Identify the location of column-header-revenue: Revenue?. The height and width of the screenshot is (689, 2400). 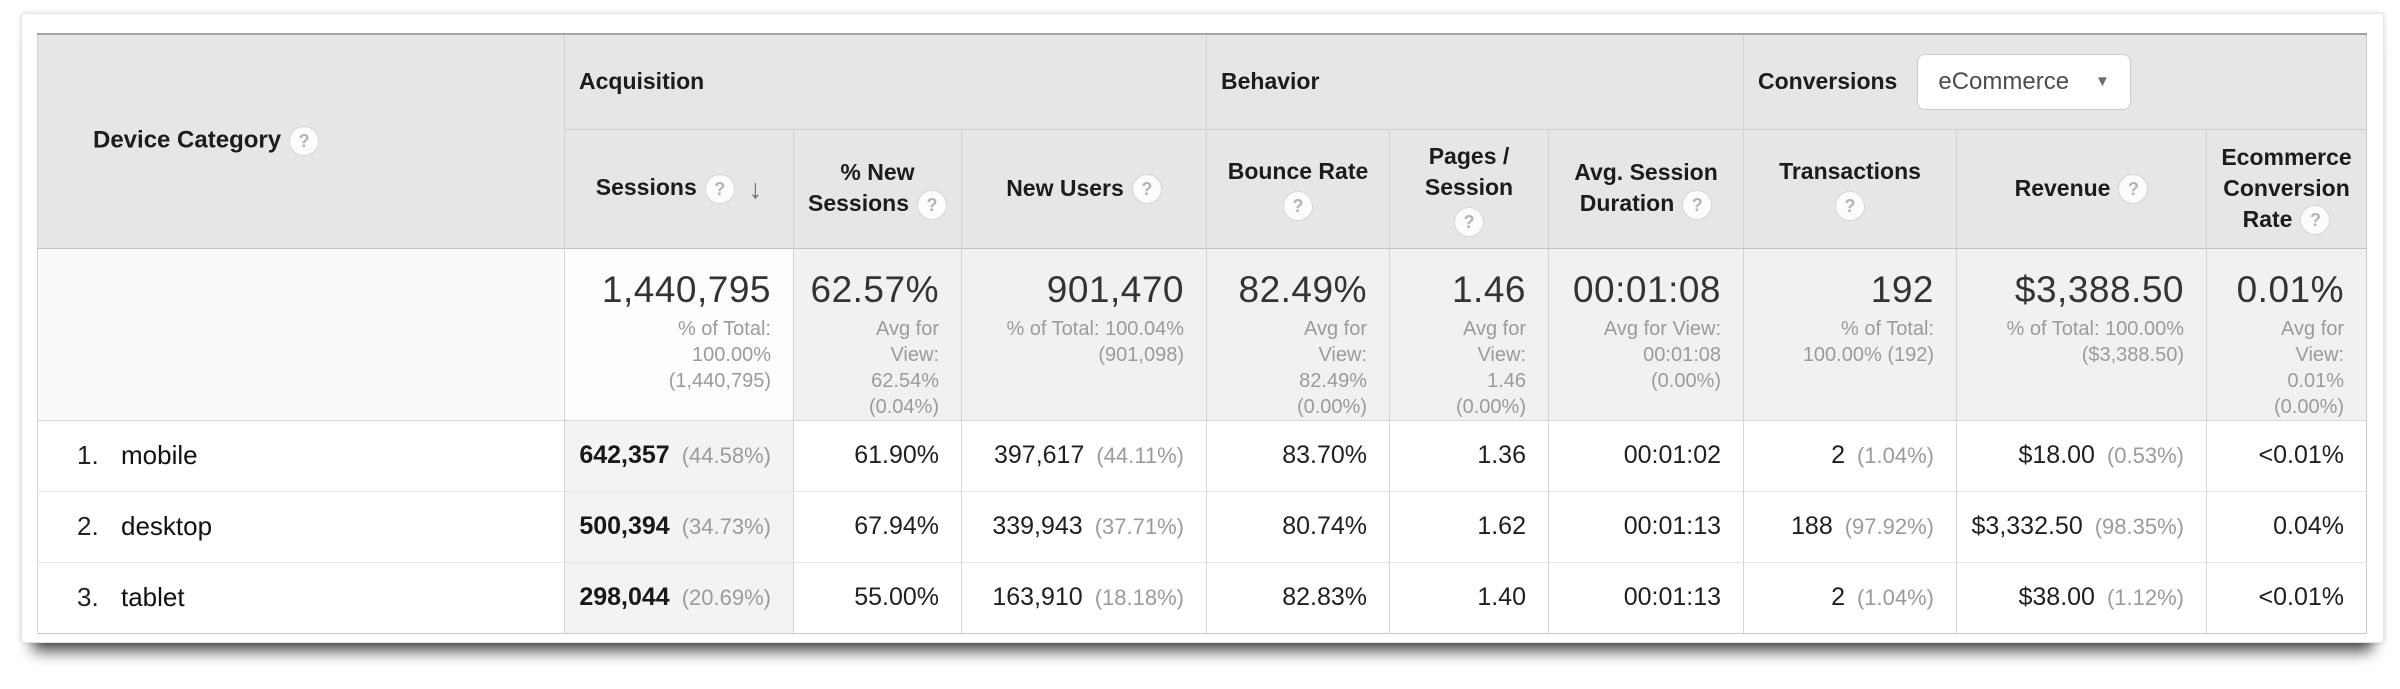
(2081, 188).